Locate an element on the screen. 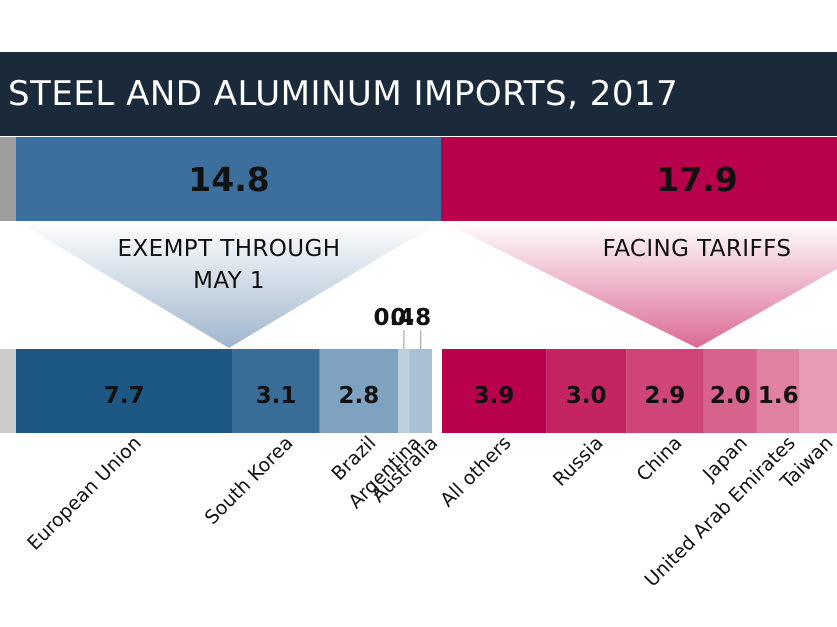 This screenshot has height=627, width=837. value-label-russia: 3.0 is located at coordinates (586, 396).